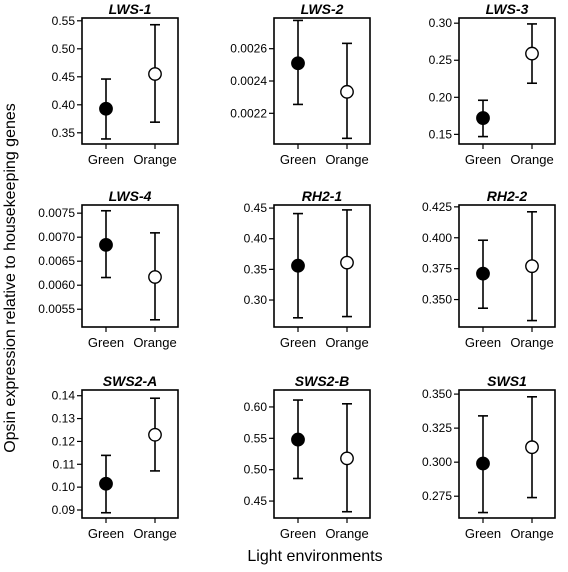 The height and width of the screenshot is (572, 568). I want to click on panel-rh2-2: RH2-2 0.350 0.375 0.400 0.425 Green Orange, so click(489, 269).